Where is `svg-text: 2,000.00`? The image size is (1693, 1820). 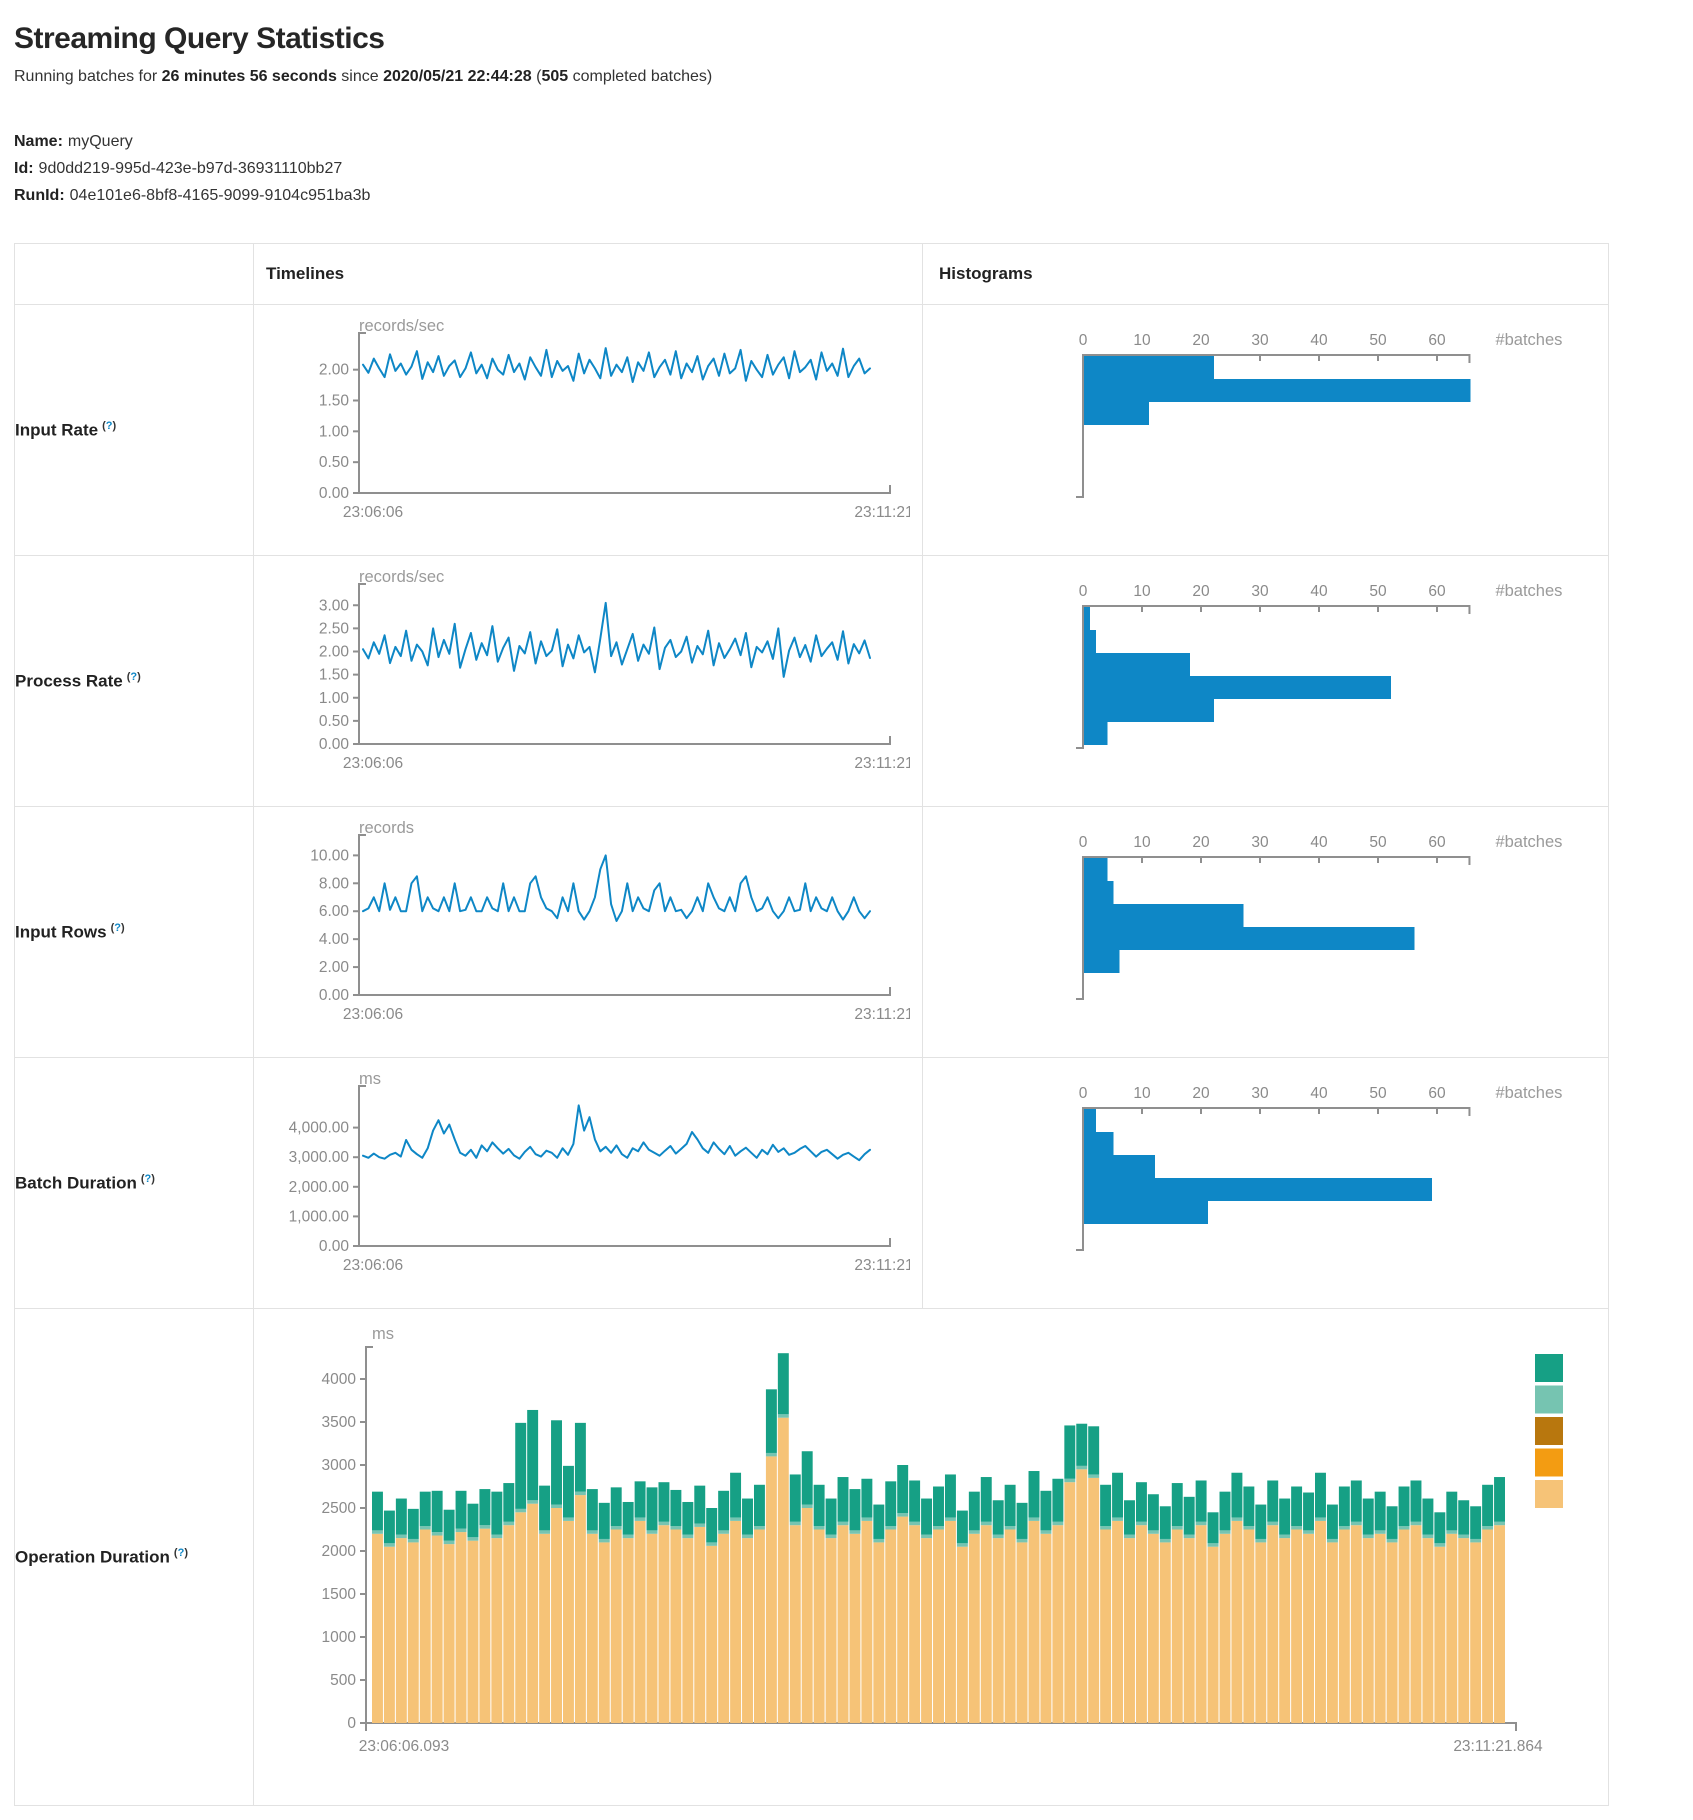
svg-text: 2,000.00 is located at coordinates (319, 1187).